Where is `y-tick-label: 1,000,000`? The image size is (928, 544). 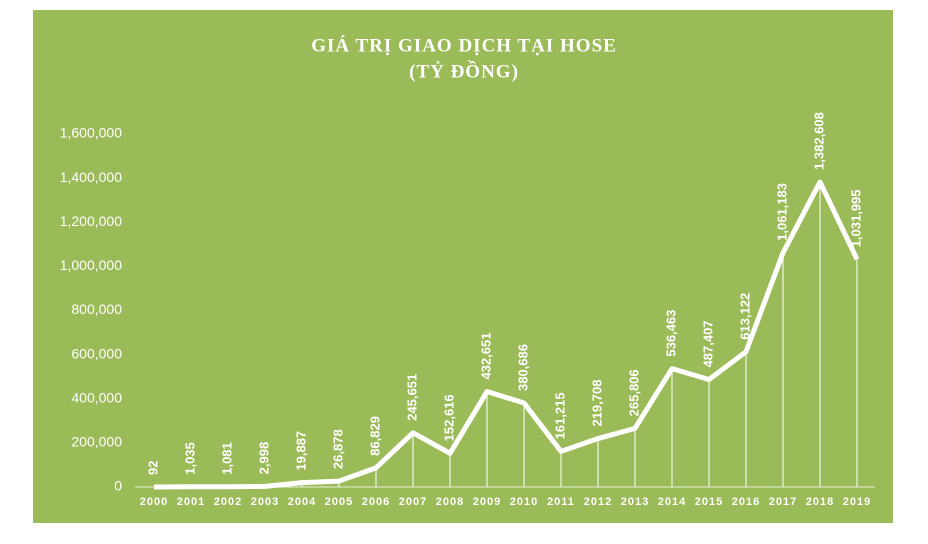
y-tick-label: 1,000,000 is located at coordinates (91, 265).